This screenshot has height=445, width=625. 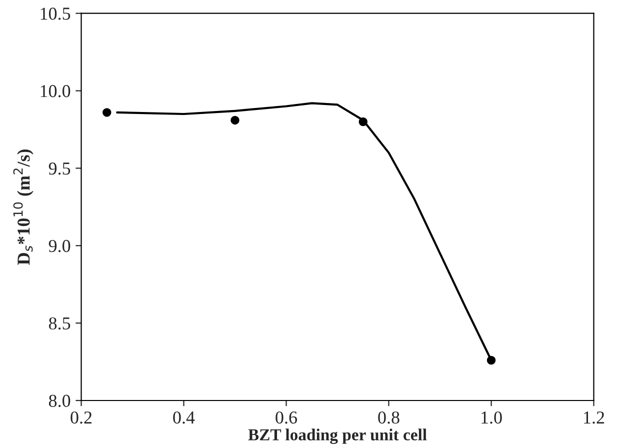 I want to click on x-axis-title: BZT loading per unit cell, so click(x=337, y=436).